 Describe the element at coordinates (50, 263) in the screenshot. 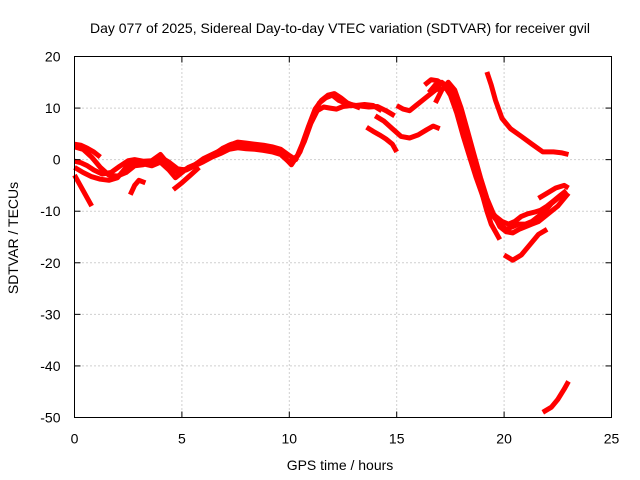

I see `y-tick-label: -20` at that location.